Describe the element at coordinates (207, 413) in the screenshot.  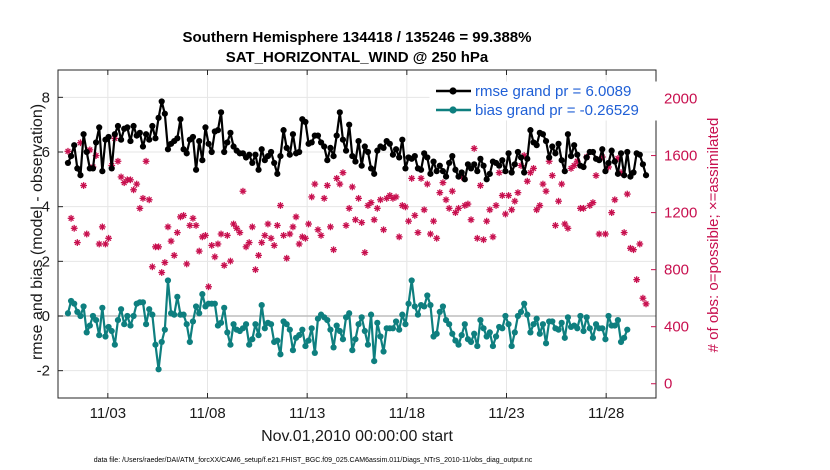
I see `x-tick-label: 11/08` at that location.